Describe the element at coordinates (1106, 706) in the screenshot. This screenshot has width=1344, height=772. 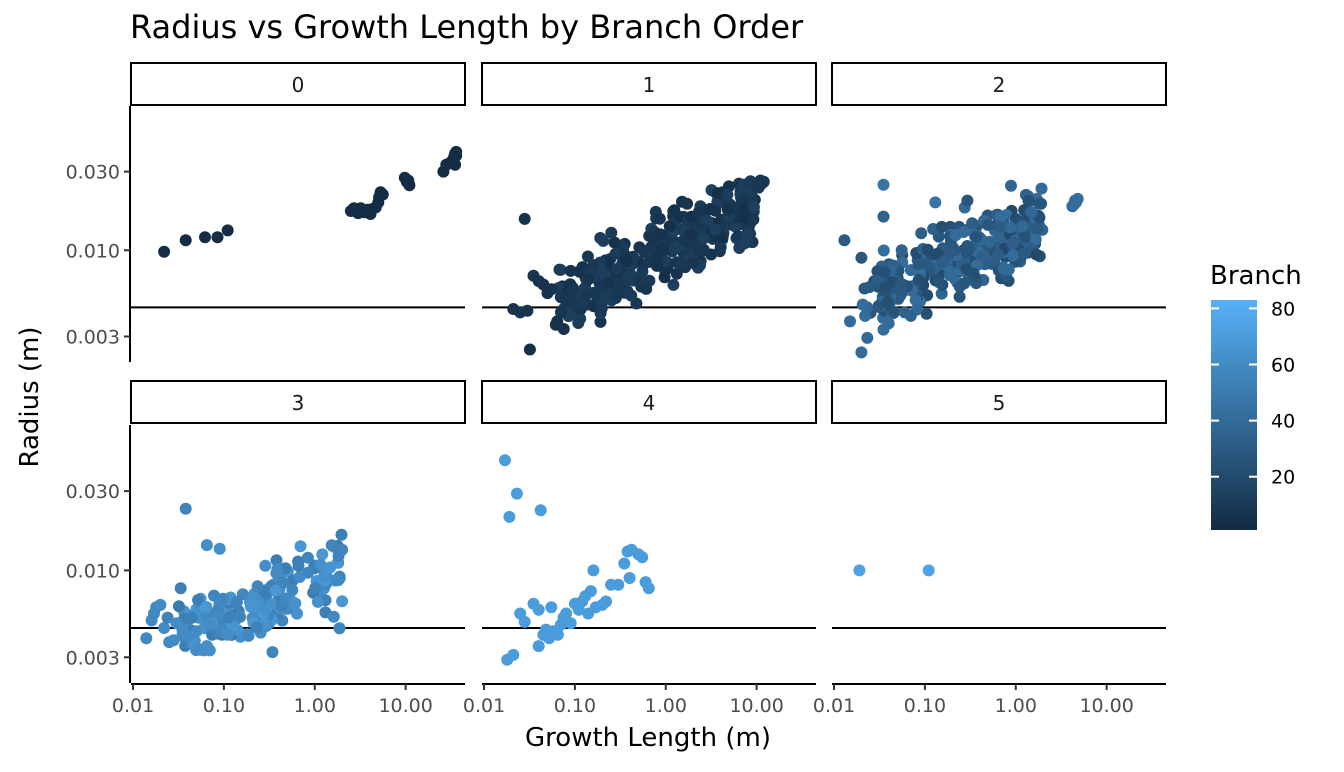
I see `x-tick-label: 10.00` at that location.